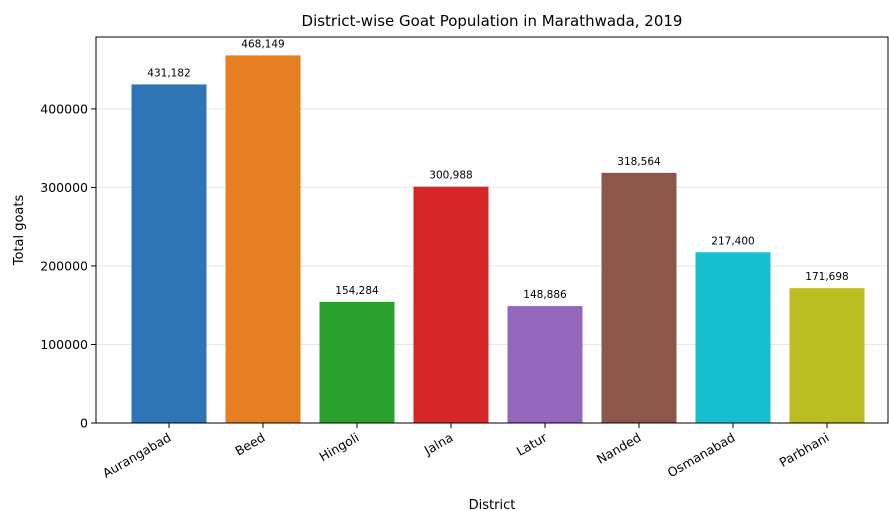  What do you see at coordinates (338, 447) in the screenshot?
I see `x-tick-label: Hingoli` at bounding box center [338, 447].